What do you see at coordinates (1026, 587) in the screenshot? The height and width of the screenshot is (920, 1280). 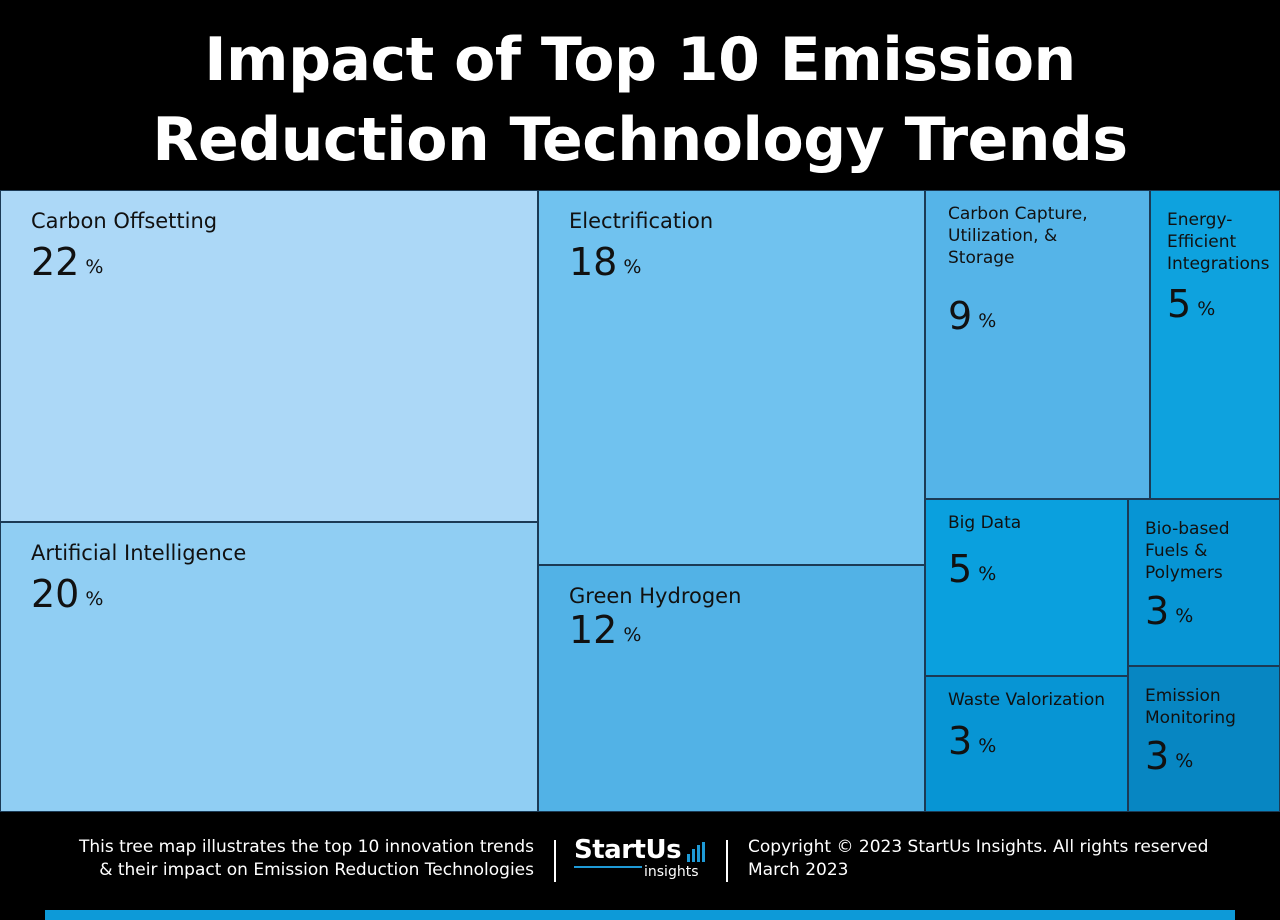 I see `tile-big-data: Big Data 5%` at bounding box center [1026, 587].